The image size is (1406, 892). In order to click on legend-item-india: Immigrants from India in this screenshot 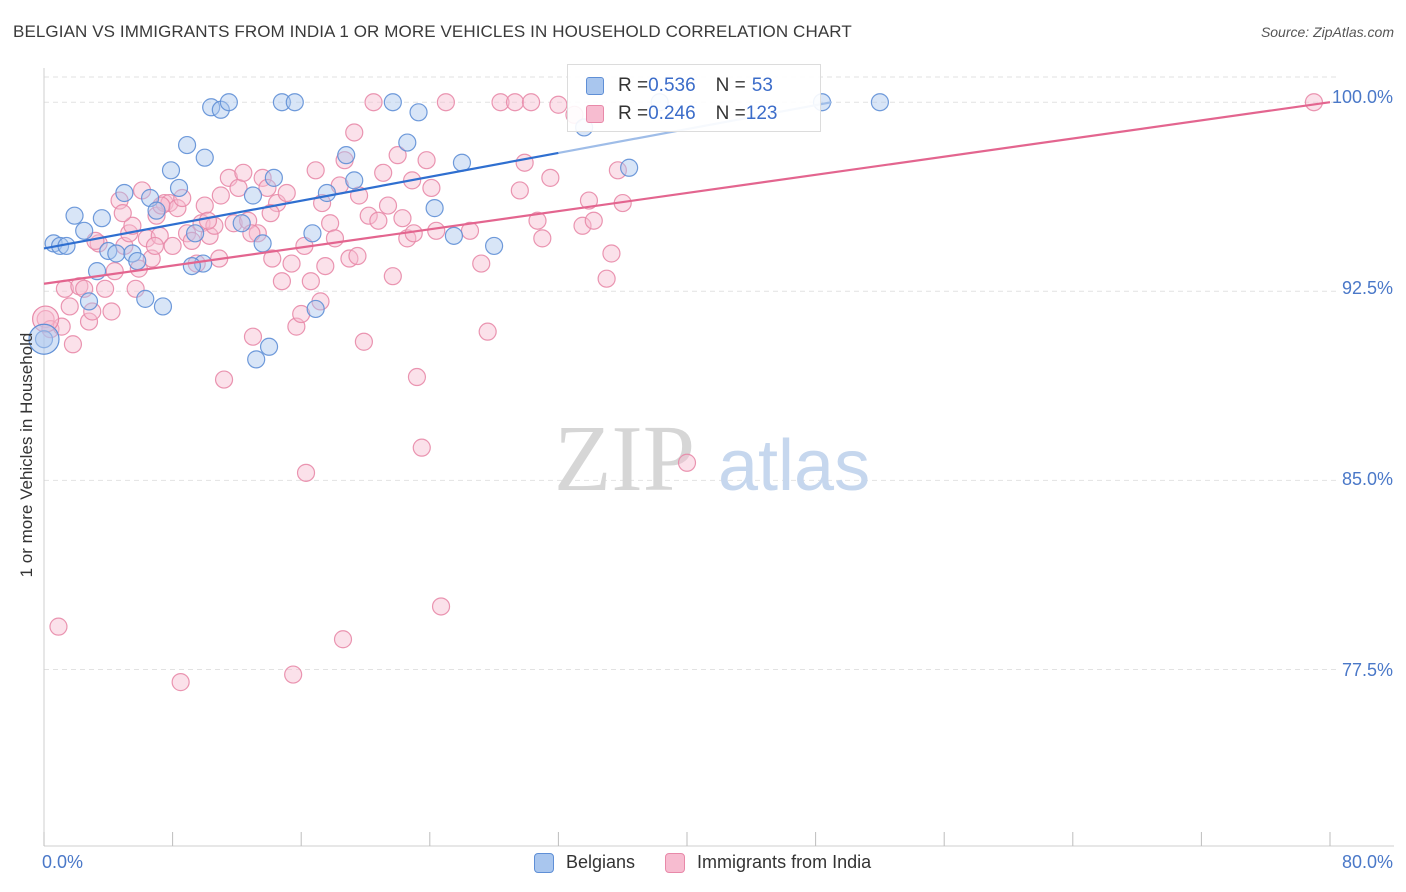, I will do `click(768, 862)`.